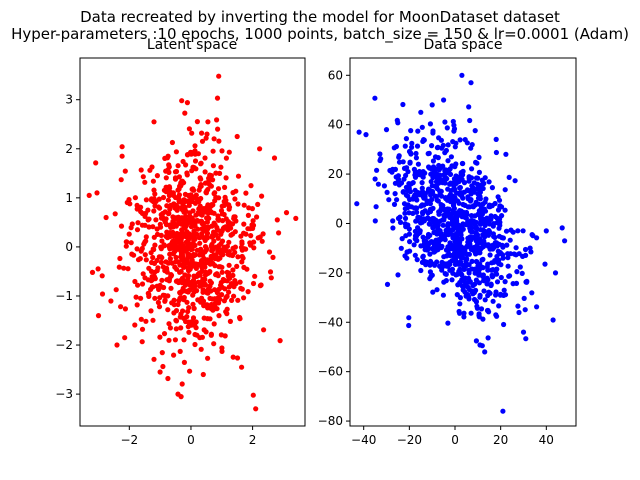 The image size is (640, 480). What do you see at coordinates (452, 436) in the screenshot?
I see `data-space-x-ticks: −40 −20 0 20 40` at bounding box center [452, 436].